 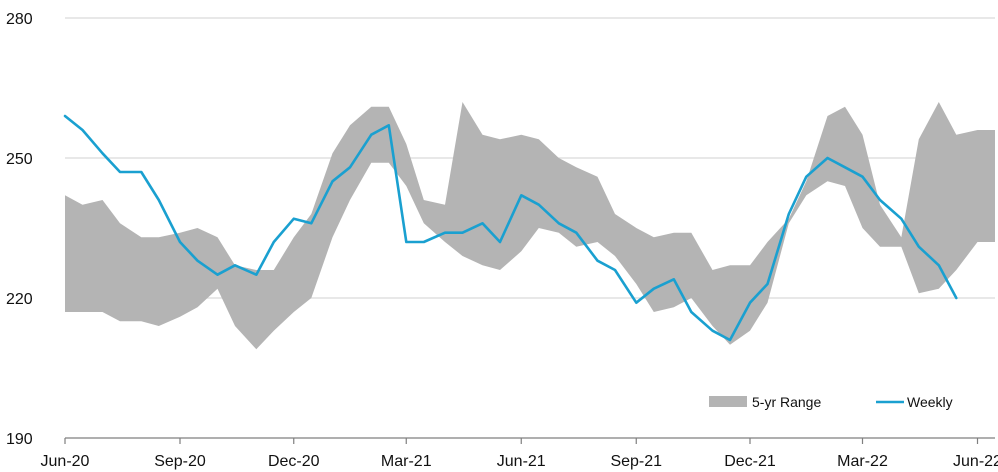 I want to click on x-tick-label: Jun-21, so click(x=521, y=461).